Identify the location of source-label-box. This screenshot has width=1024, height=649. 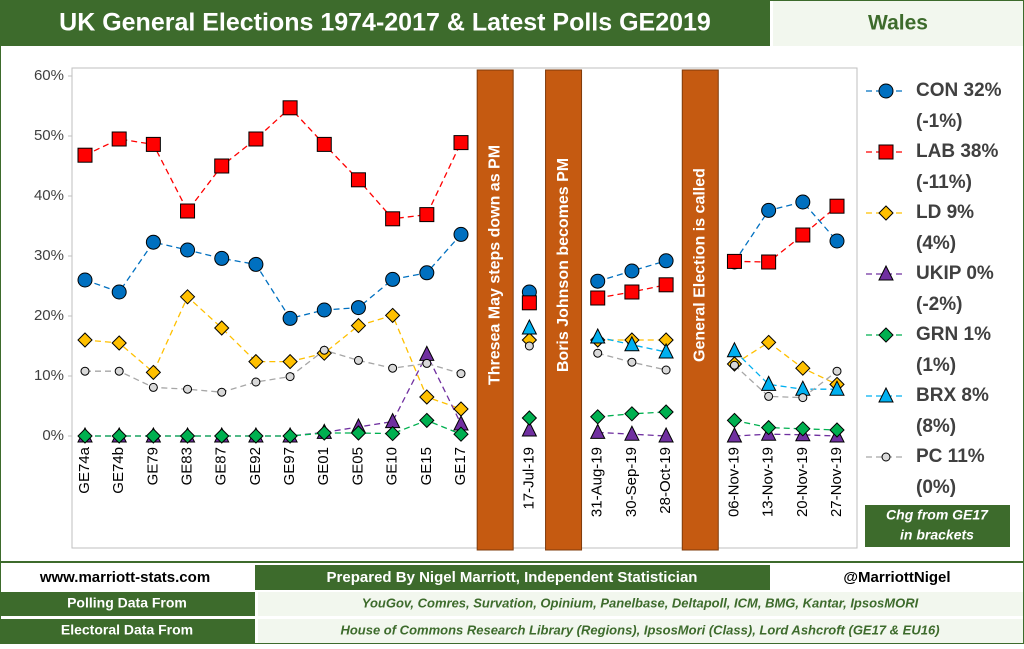
(127, 631).